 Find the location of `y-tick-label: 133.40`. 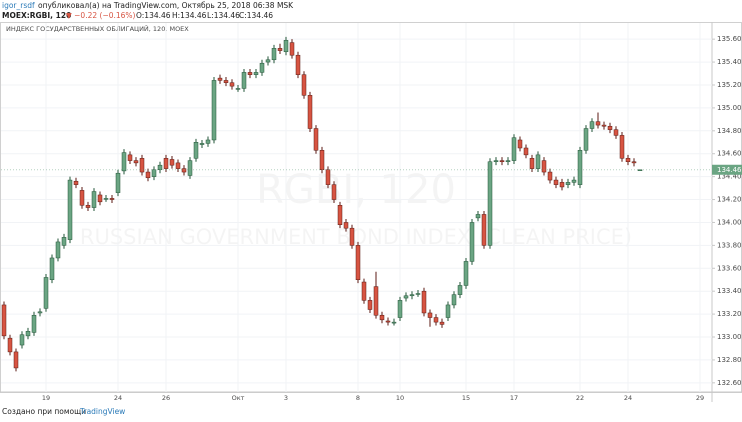

y-tick-label: 133.40 is located at coordinates (729, 291).